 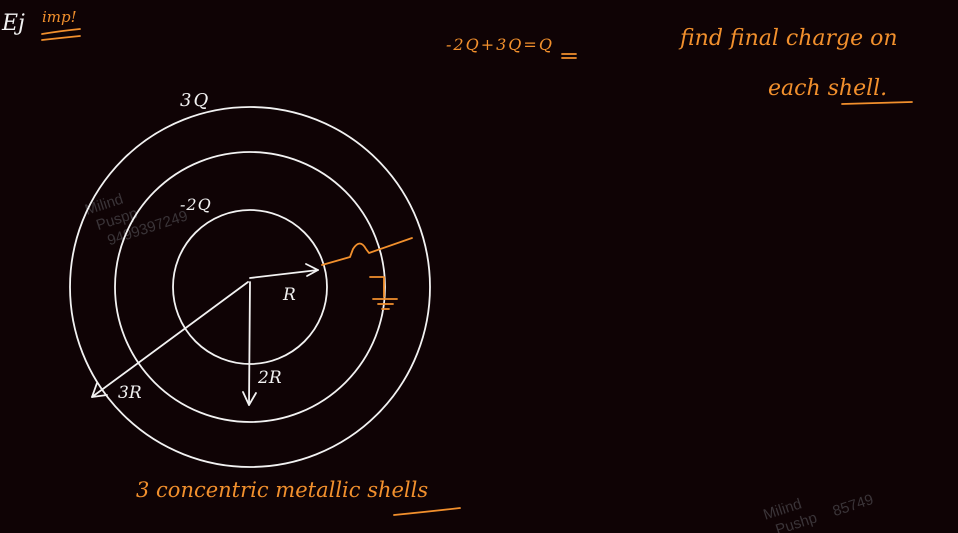 What do you see at coordinates (818, 512) in the screenshot?
I see `watermark: Milind Pushp 85749` at bounding box center [818, 512].